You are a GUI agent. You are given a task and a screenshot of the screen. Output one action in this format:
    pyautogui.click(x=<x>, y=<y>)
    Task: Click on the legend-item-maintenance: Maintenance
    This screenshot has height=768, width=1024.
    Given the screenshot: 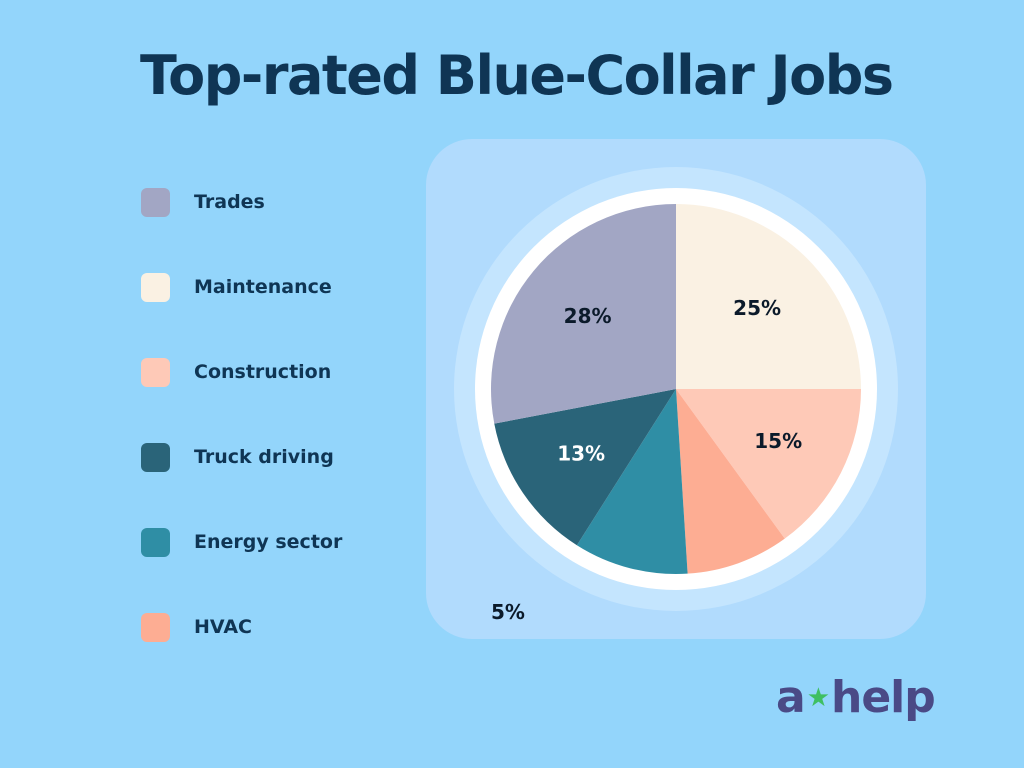 What is the action you would take?
    pyautogui.click(x=271, y=288)
    